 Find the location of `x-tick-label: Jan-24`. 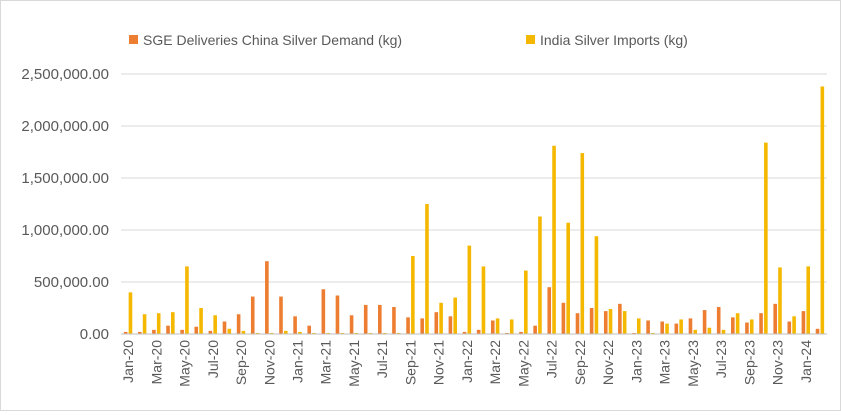

x-tick-label: Jan-24 is located at coordinates (806, 361).